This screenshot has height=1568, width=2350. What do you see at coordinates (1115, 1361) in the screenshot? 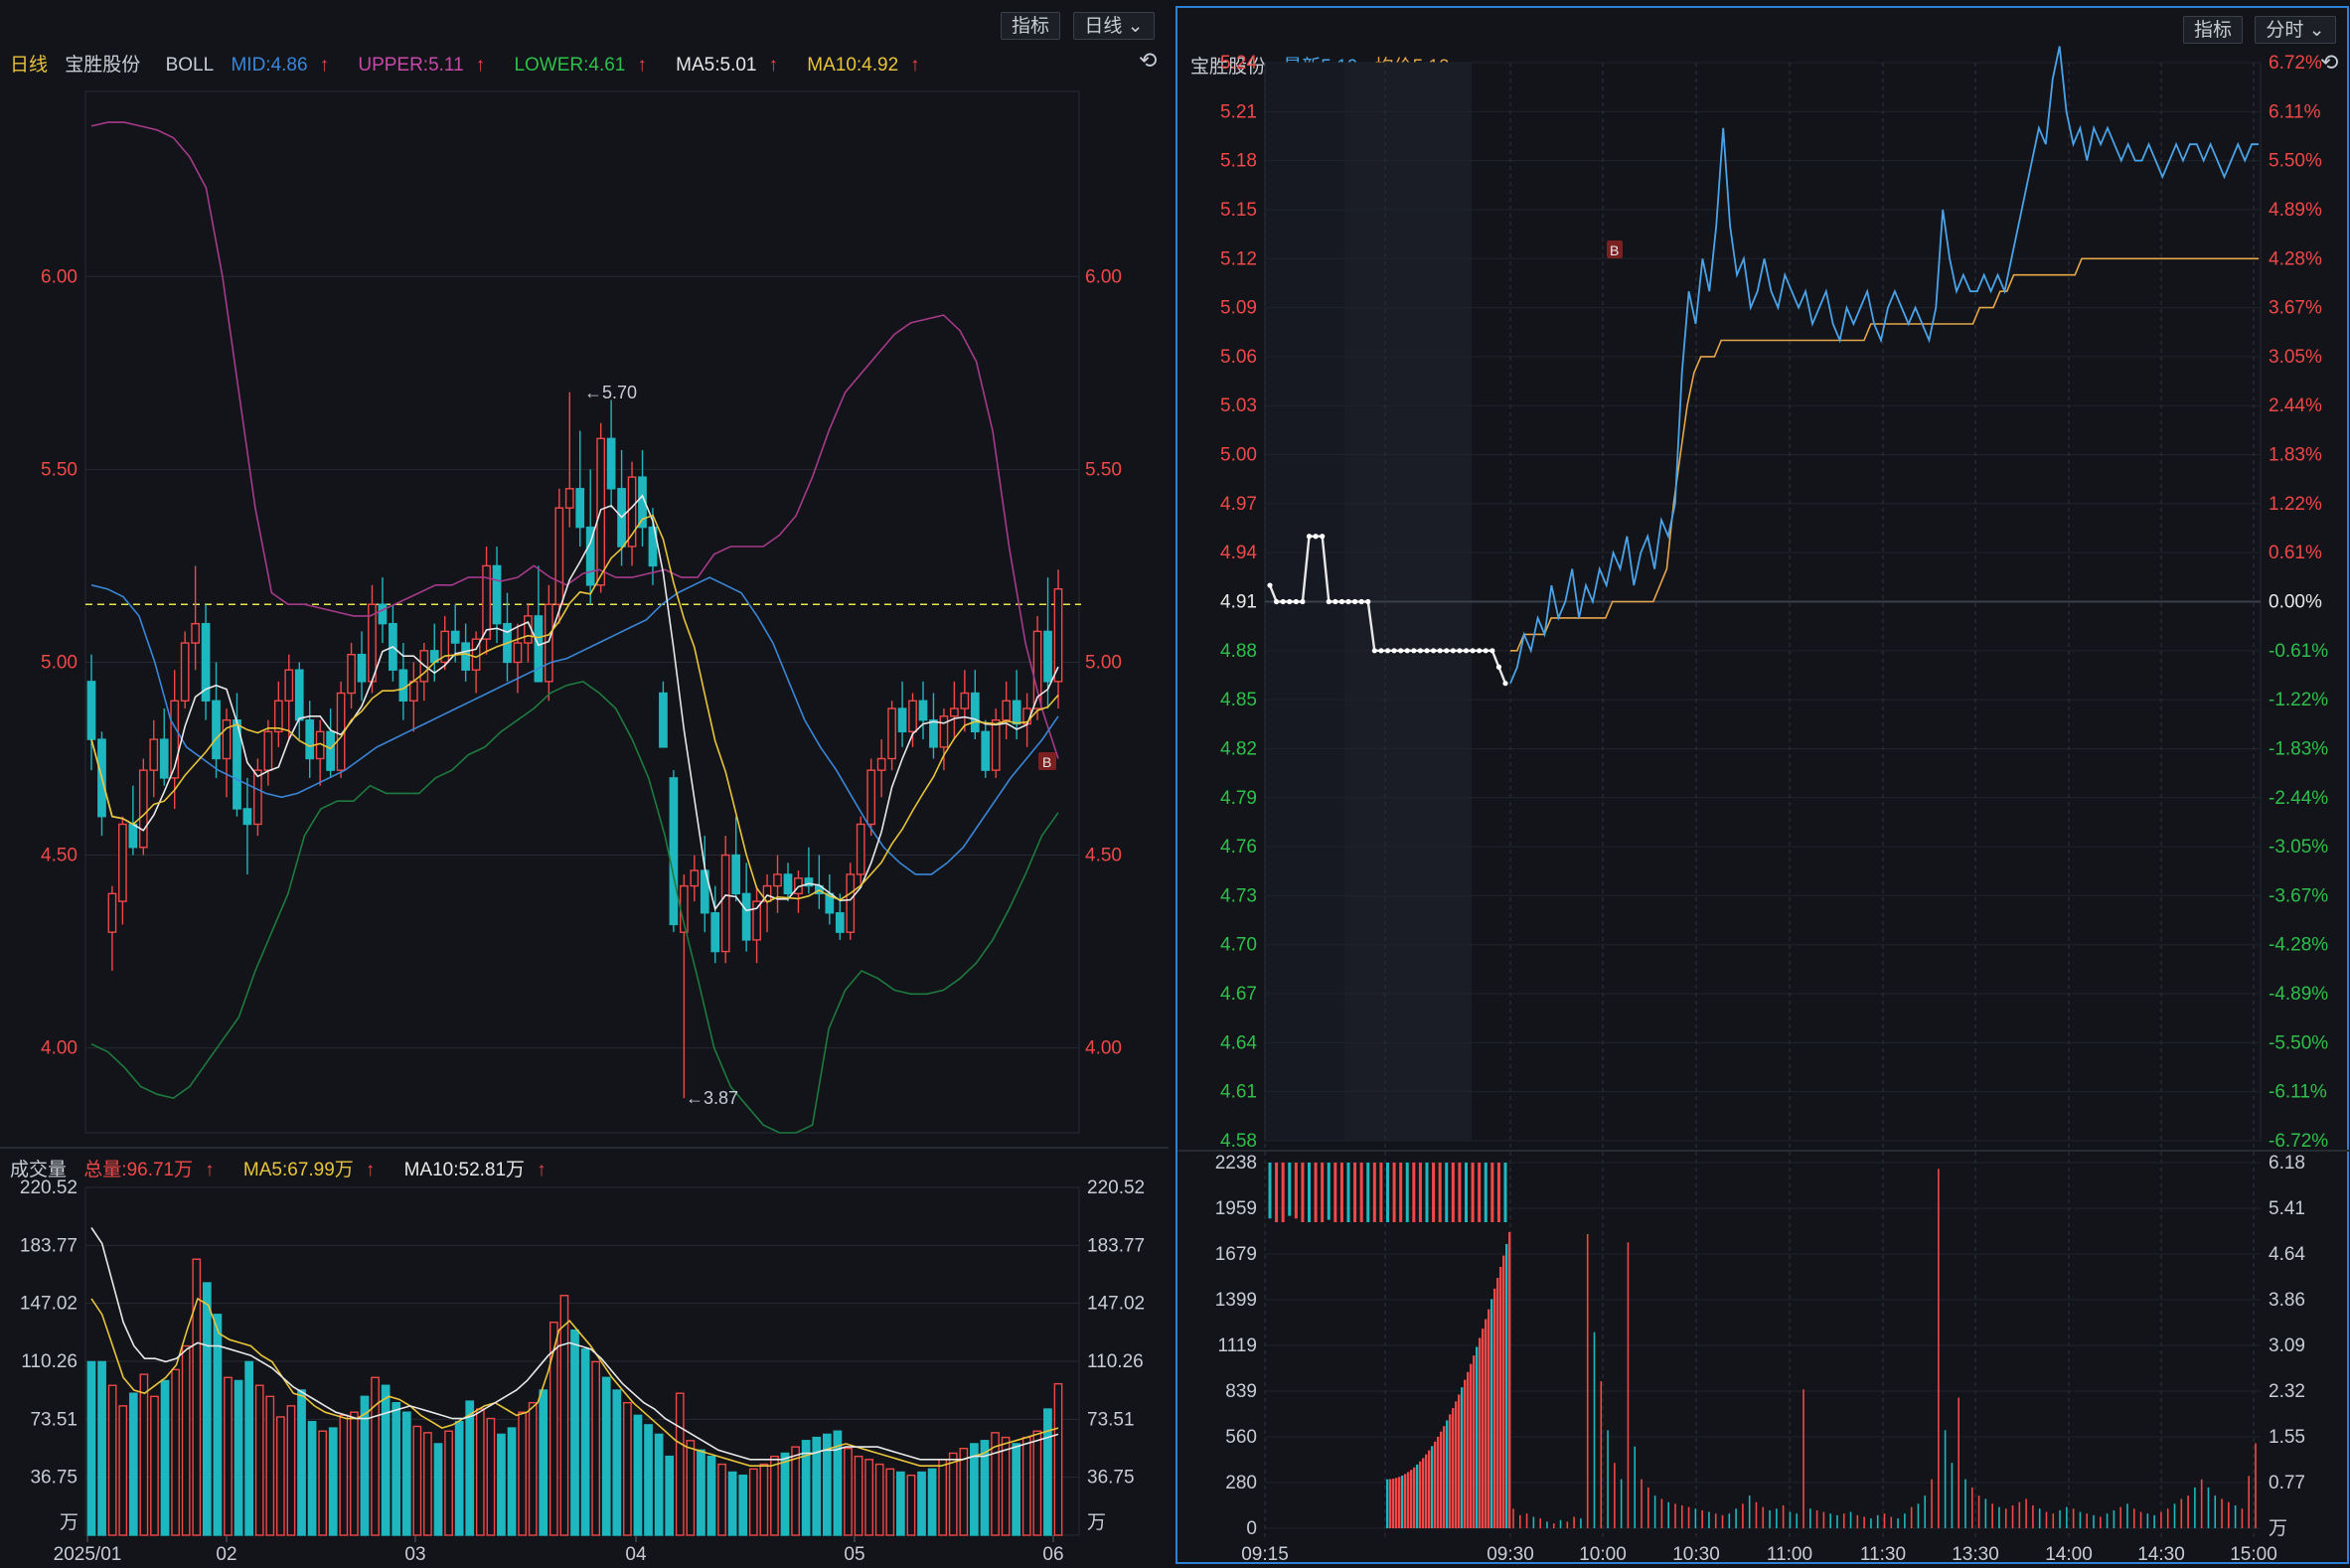
I see `volume-y-tick: 110.26` at bounding box center [1115, 1361].